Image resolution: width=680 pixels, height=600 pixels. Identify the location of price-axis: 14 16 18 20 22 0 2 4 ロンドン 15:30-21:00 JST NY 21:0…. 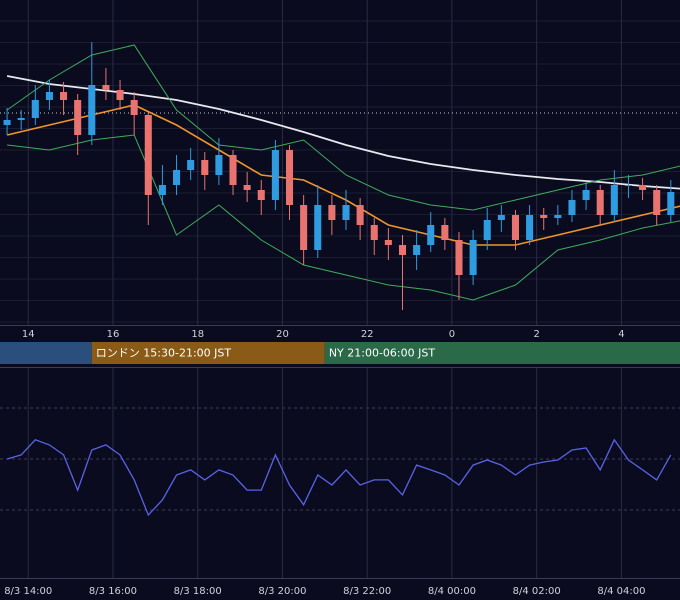
(340, 344).